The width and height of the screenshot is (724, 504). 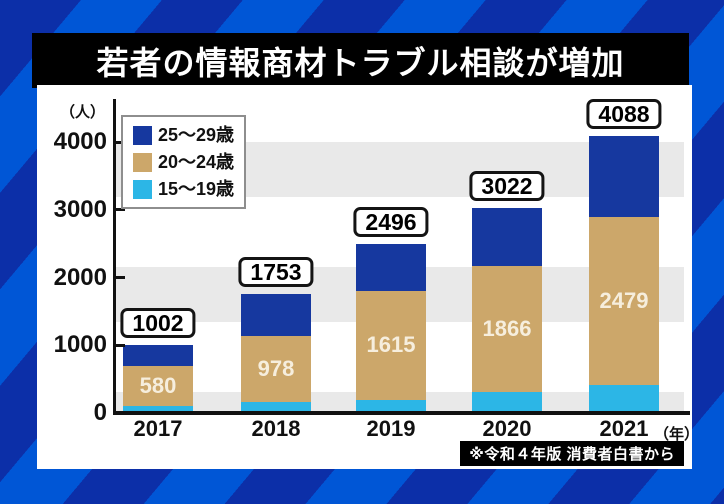 What do you see at coordinates (158, 323) in the screenshot?
I see `bar-total-label: 1002` at bounding box center [158, 323].